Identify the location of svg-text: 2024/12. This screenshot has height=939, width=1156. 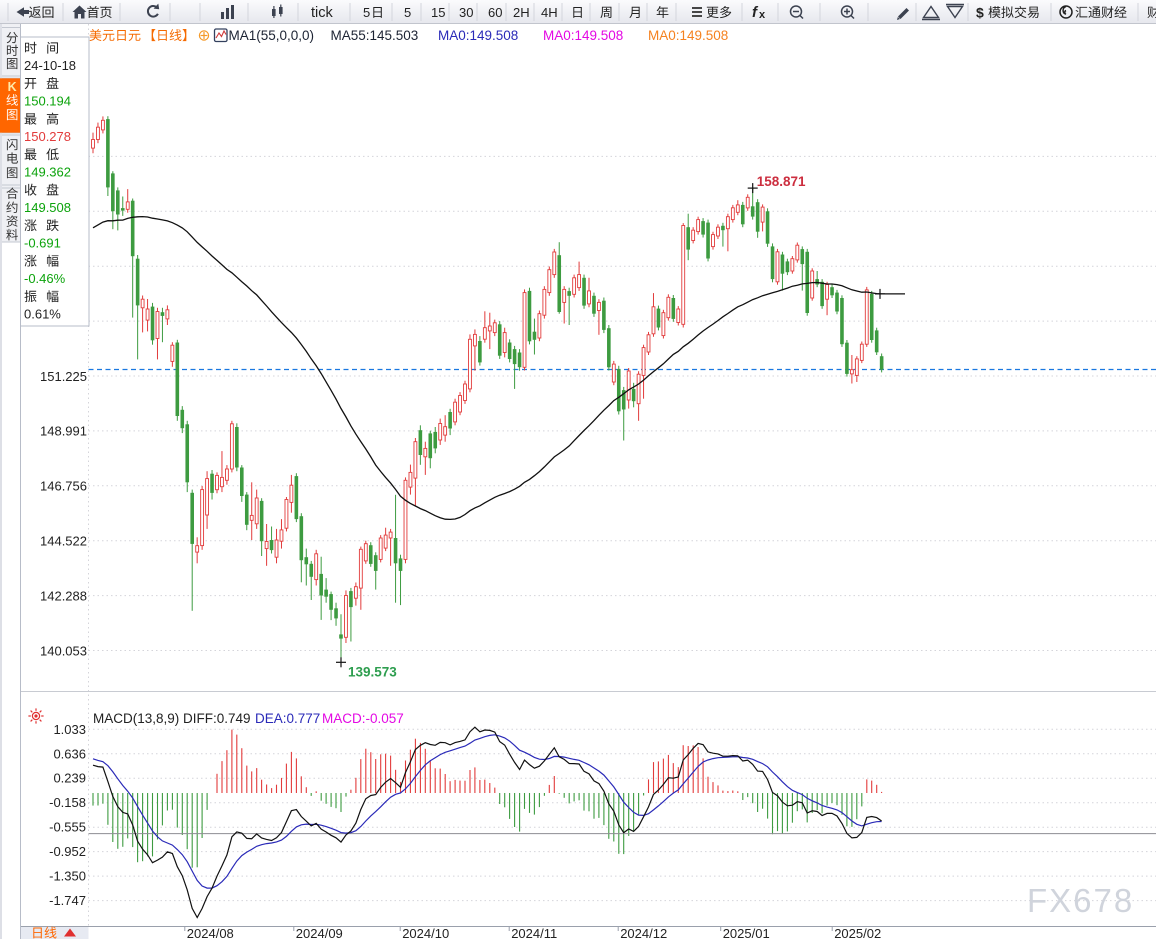
(643, 932).